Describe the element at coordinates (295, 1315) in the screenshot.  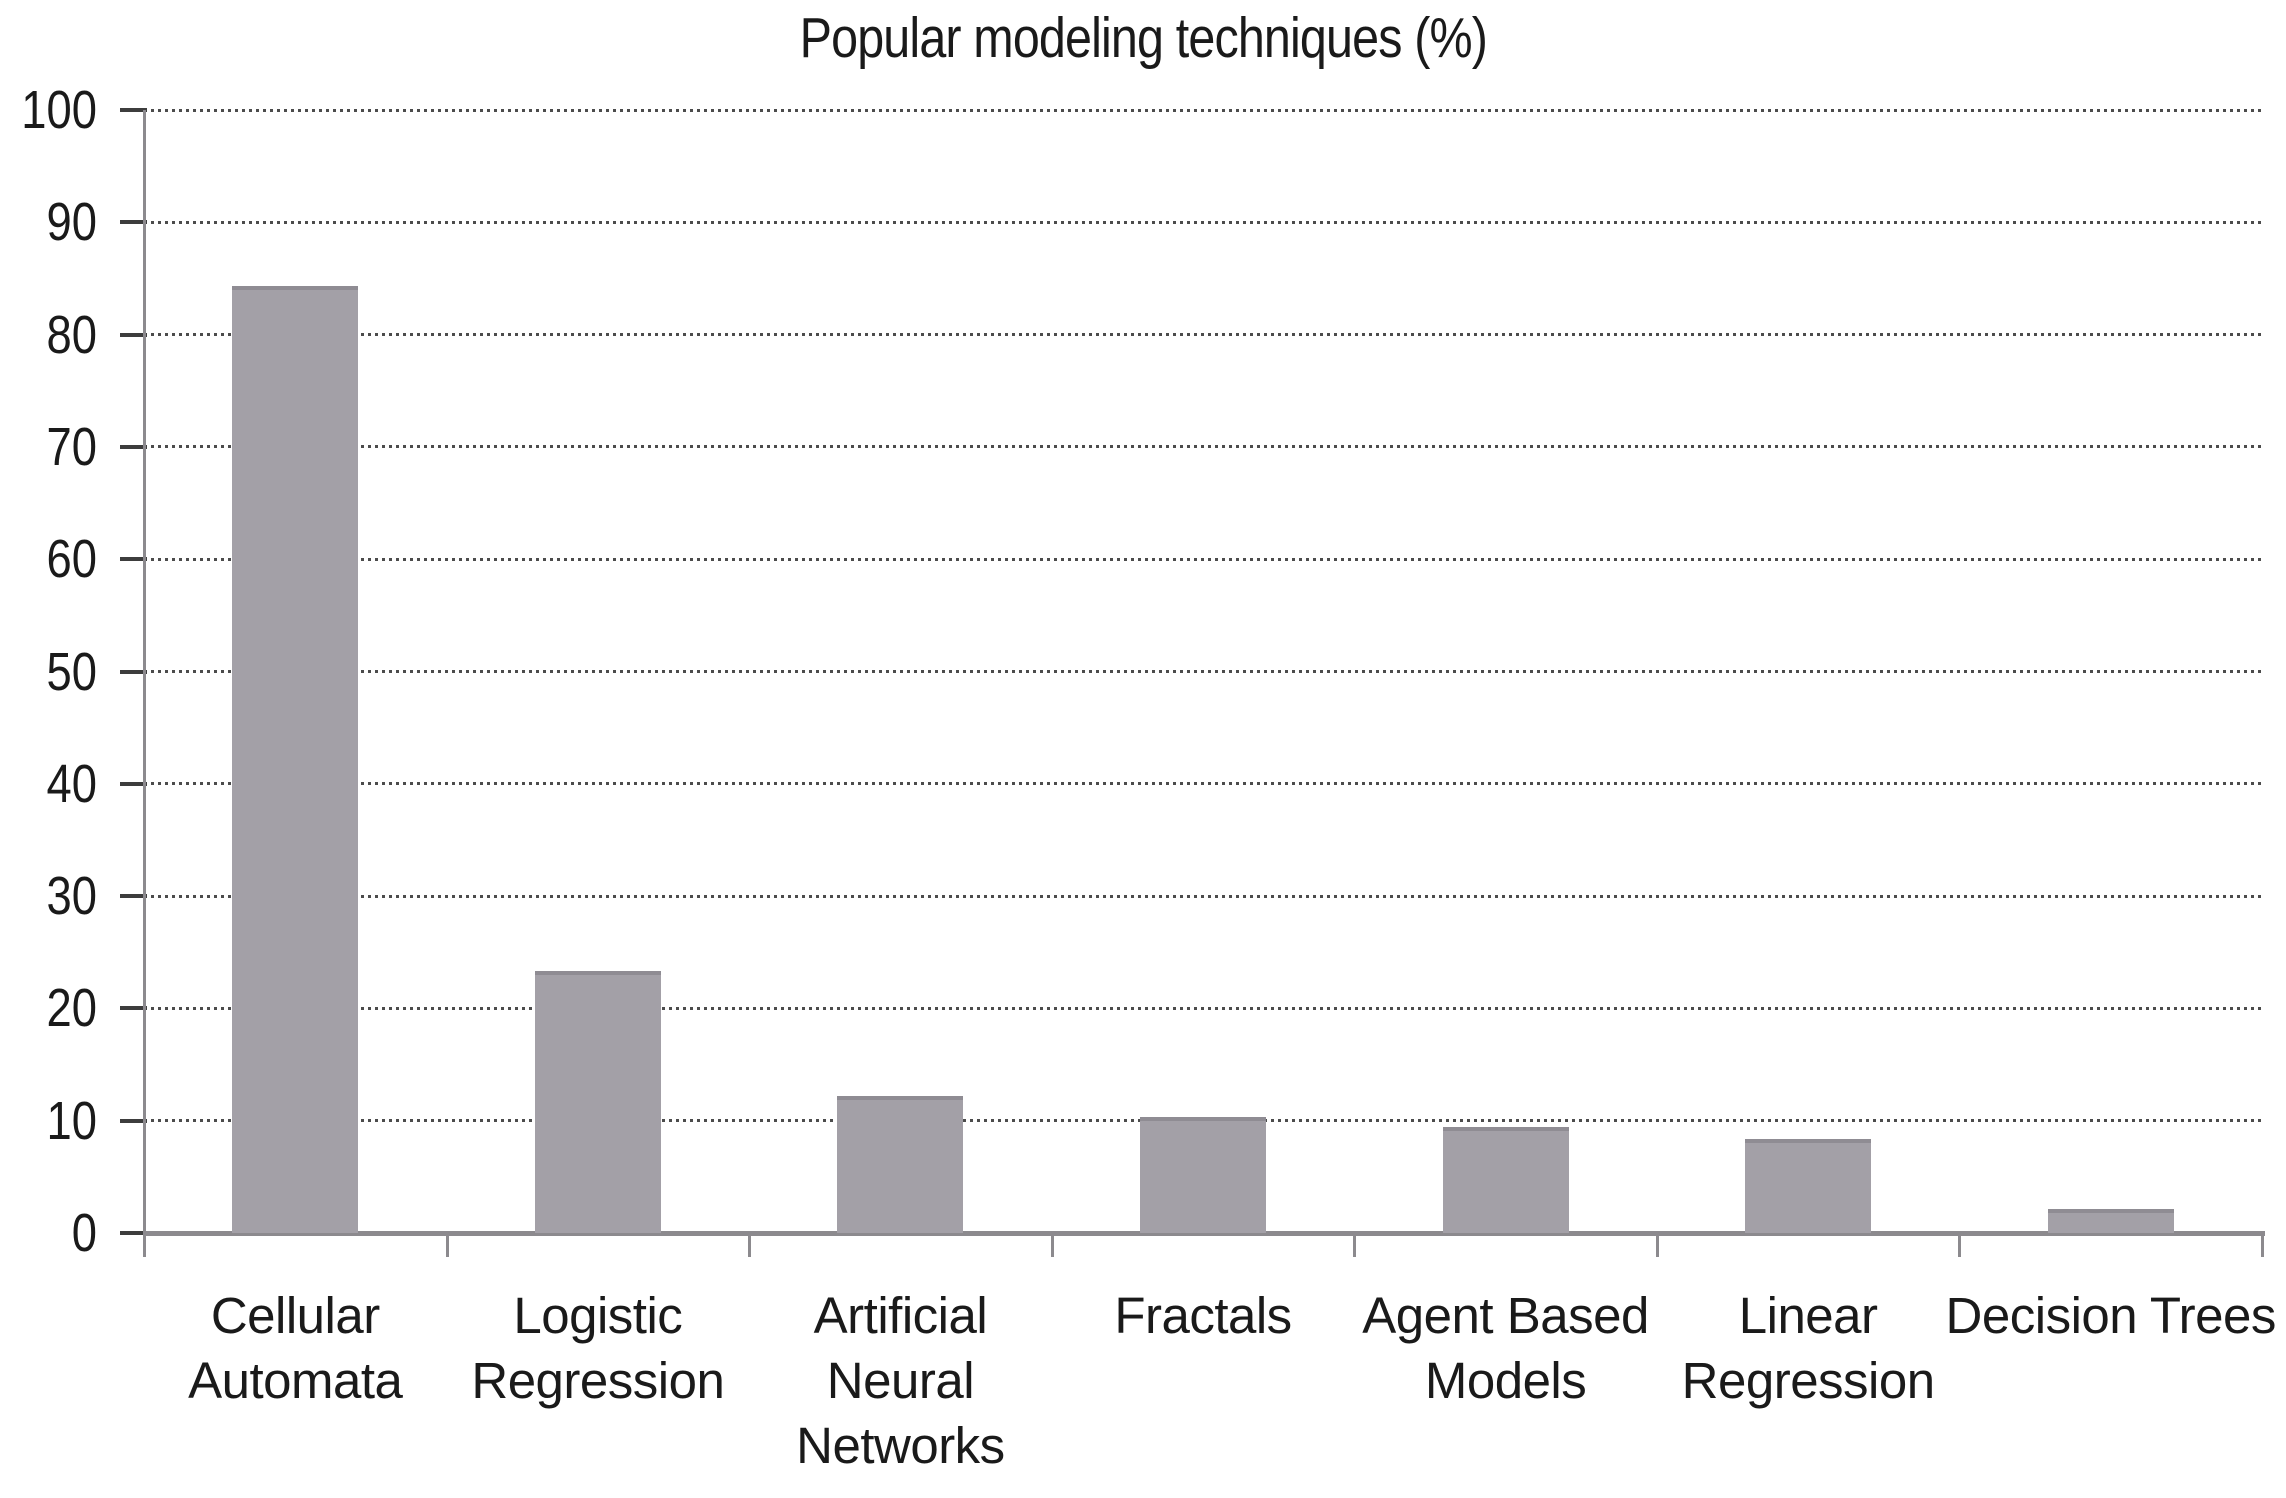
I see `x-axis-category-label-line: Cellular` at that location.